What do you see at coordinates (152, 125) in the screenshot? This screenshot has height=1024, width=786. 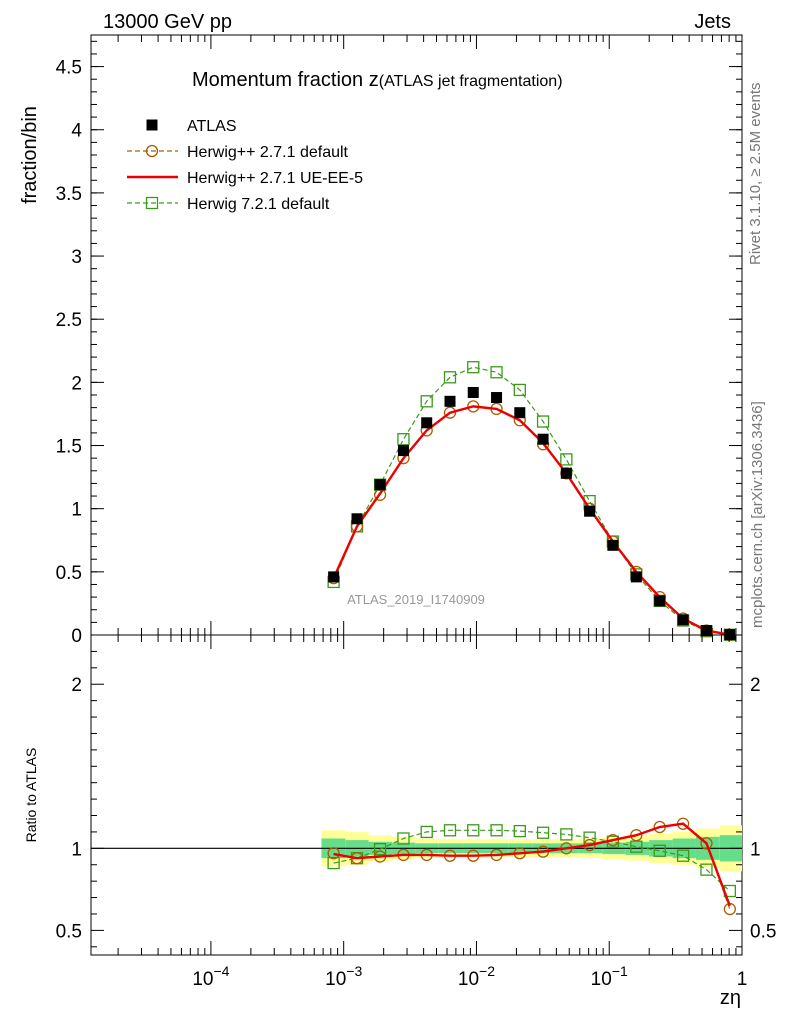 I see `legend-series-0-marker` at bounding box center [152, 125].